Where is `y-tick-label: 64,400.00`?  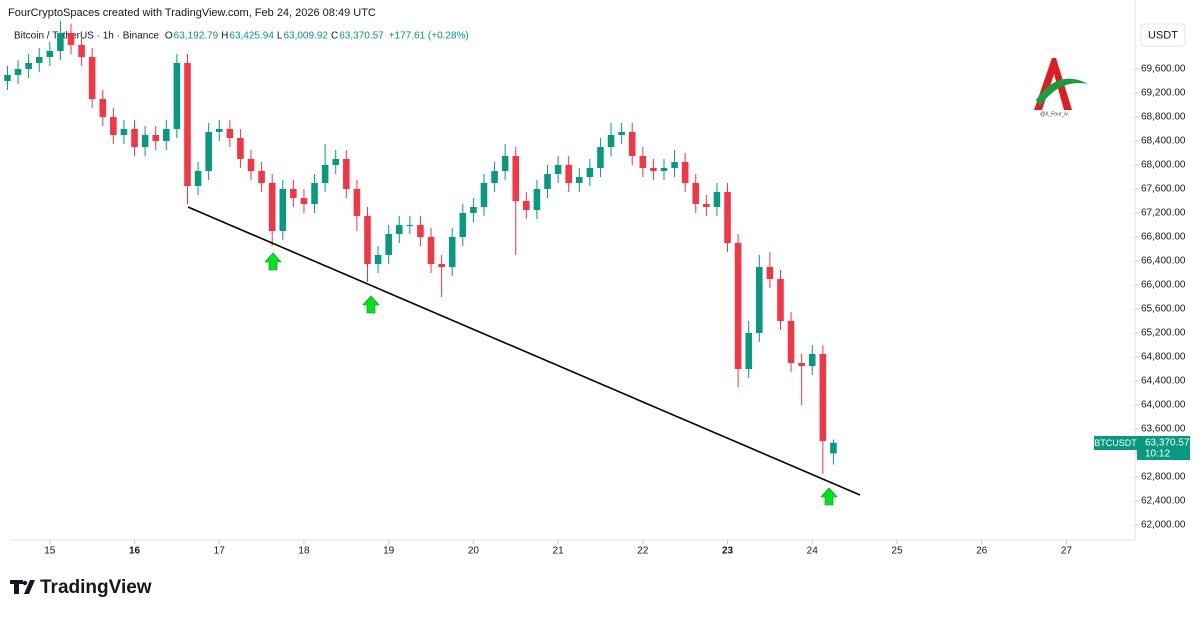
y-tick-label: 64,400.00 is located at coordinates (1163, 381).